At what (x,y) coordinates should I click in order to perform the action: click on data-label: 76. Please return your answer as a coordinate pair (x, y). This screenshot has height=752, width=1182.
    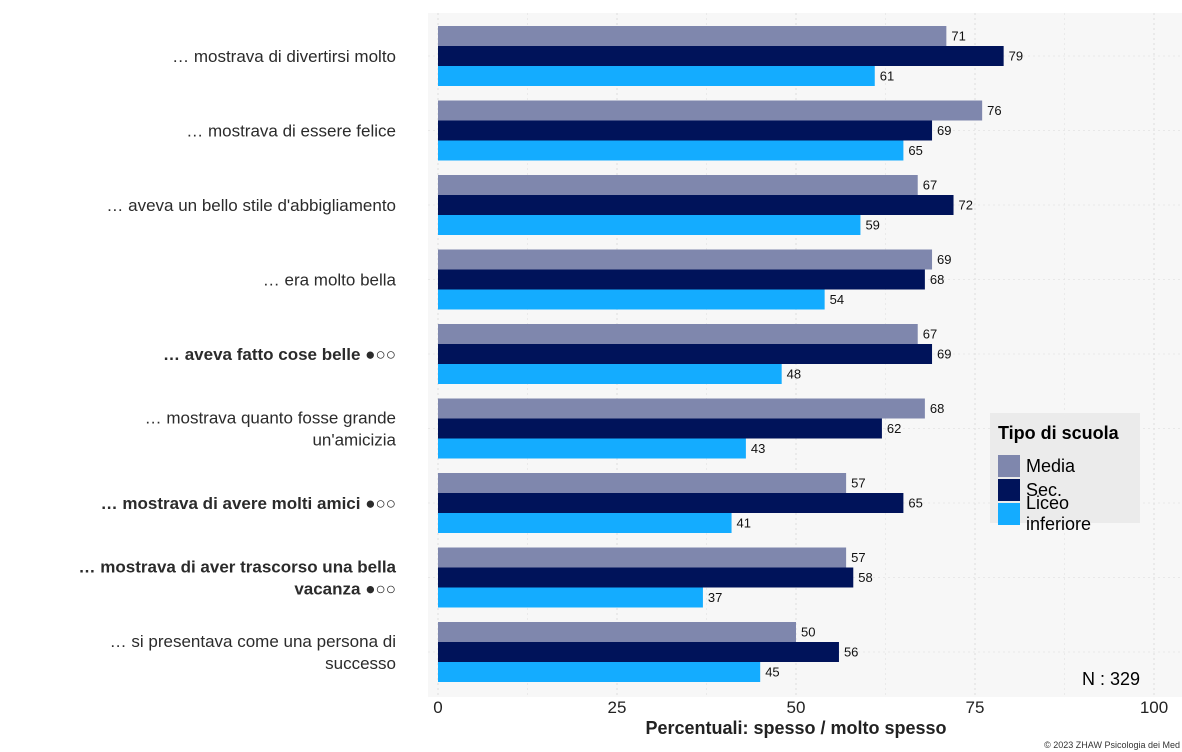
    Looking at the image, I should click on (994, 110).